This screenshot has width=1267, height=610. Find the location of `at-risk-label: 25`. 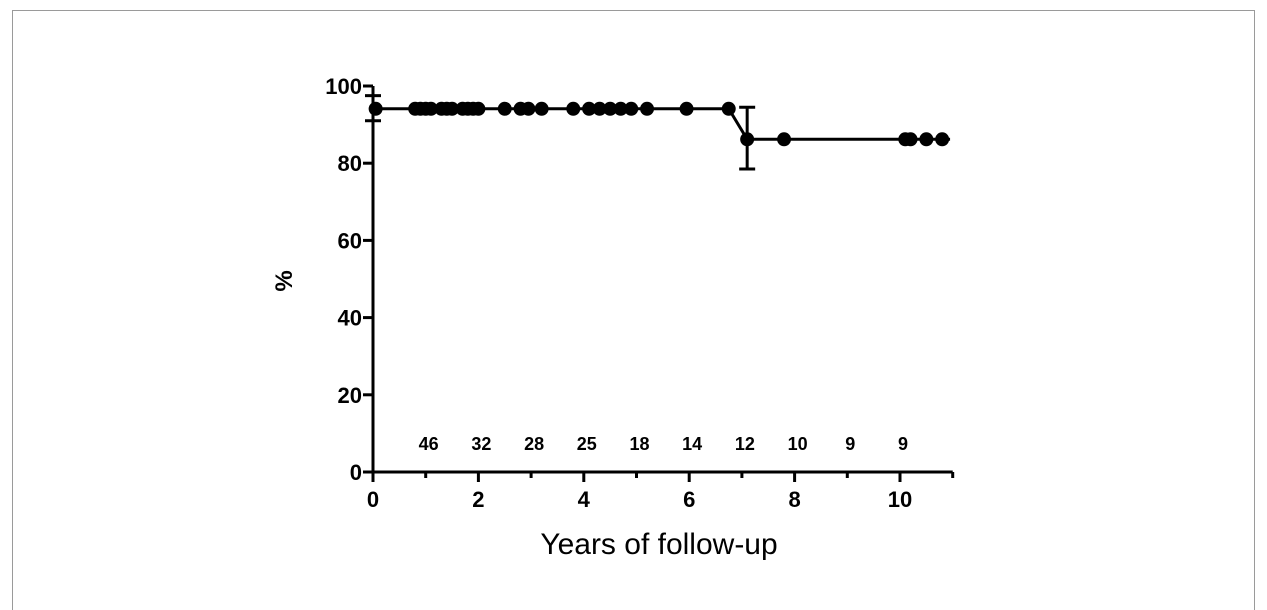

at-risk-label: 25 is located at coordinates (587, 444).